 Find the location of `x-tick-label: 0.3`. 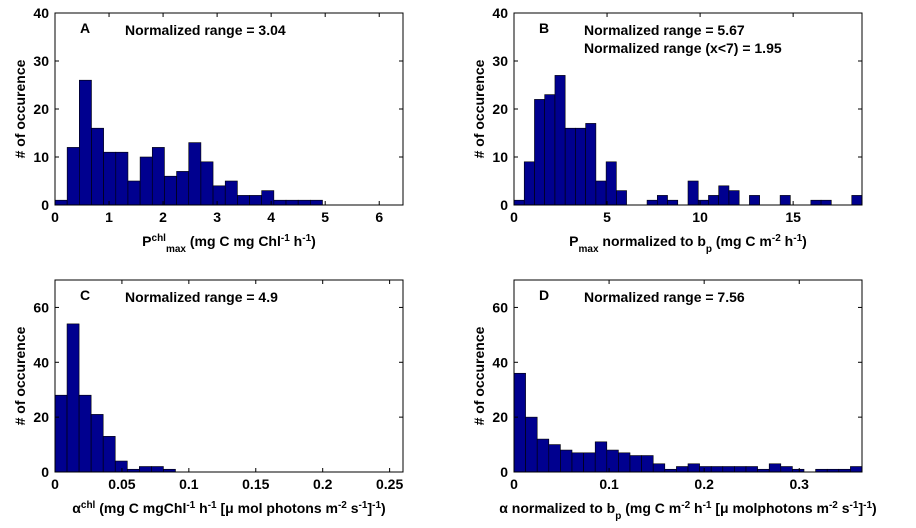

x-tick-label: 0.3 is located at coordinates (800, 484).